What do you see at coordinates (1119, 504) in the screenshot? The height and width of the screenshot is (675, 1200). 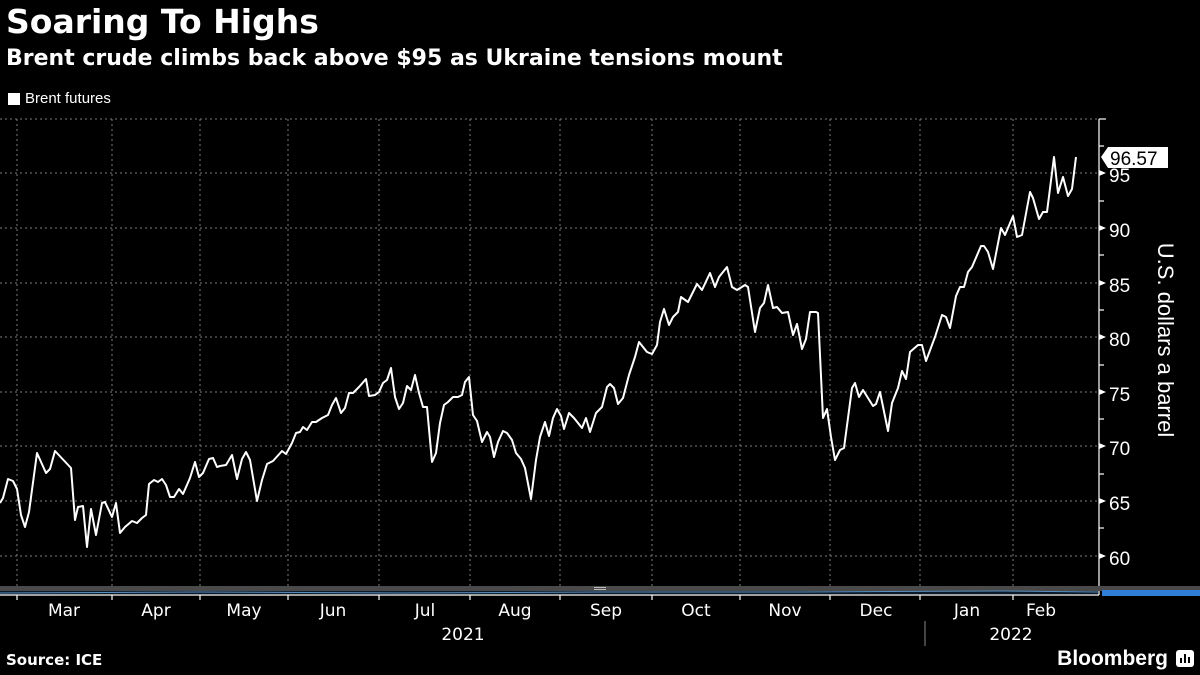 I see `svg-text: 65` at bounding box center [1119, 504].